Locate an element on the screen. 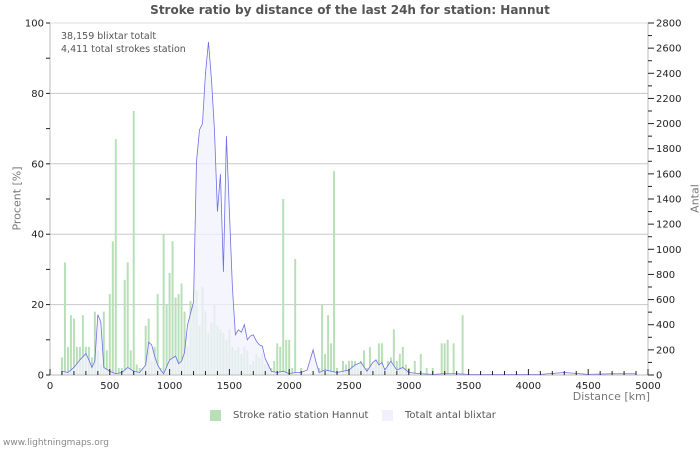 Image resolution: width=700 pixels, height=450 pixels. legend-label-total: Totalt antal blixtar is located at coordinates (450, 415).